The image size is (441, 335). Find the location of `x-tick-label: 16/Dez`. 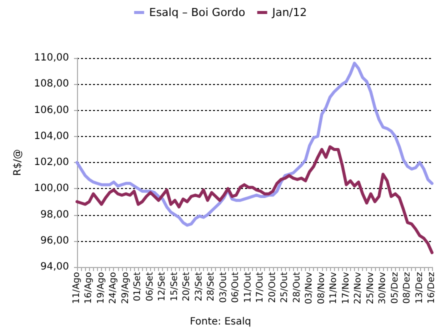

x-tick-label: 16/Dez is located at coordinates (432, 288).